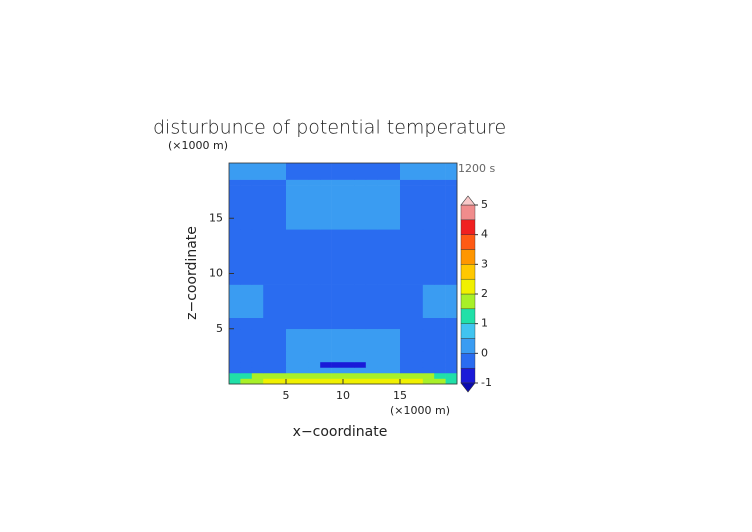 The image size is (752, 532). I want to click on x-tick-label: 15, so click(400, 395).